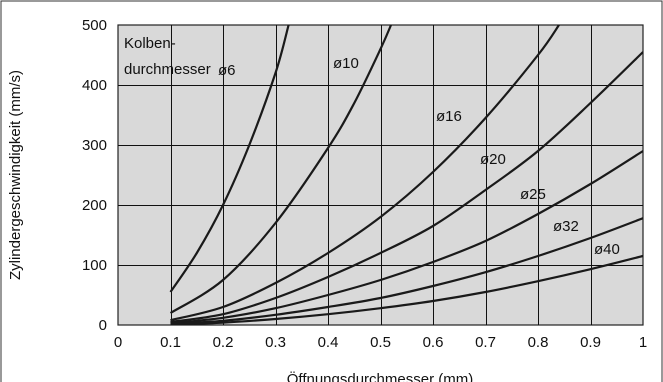 This screenshot has height=382, width=663. What do you see at coordinates (485, 342) in the screenshot?
I see `x-tick-label: 0.7` at bounding box center [485, 342].